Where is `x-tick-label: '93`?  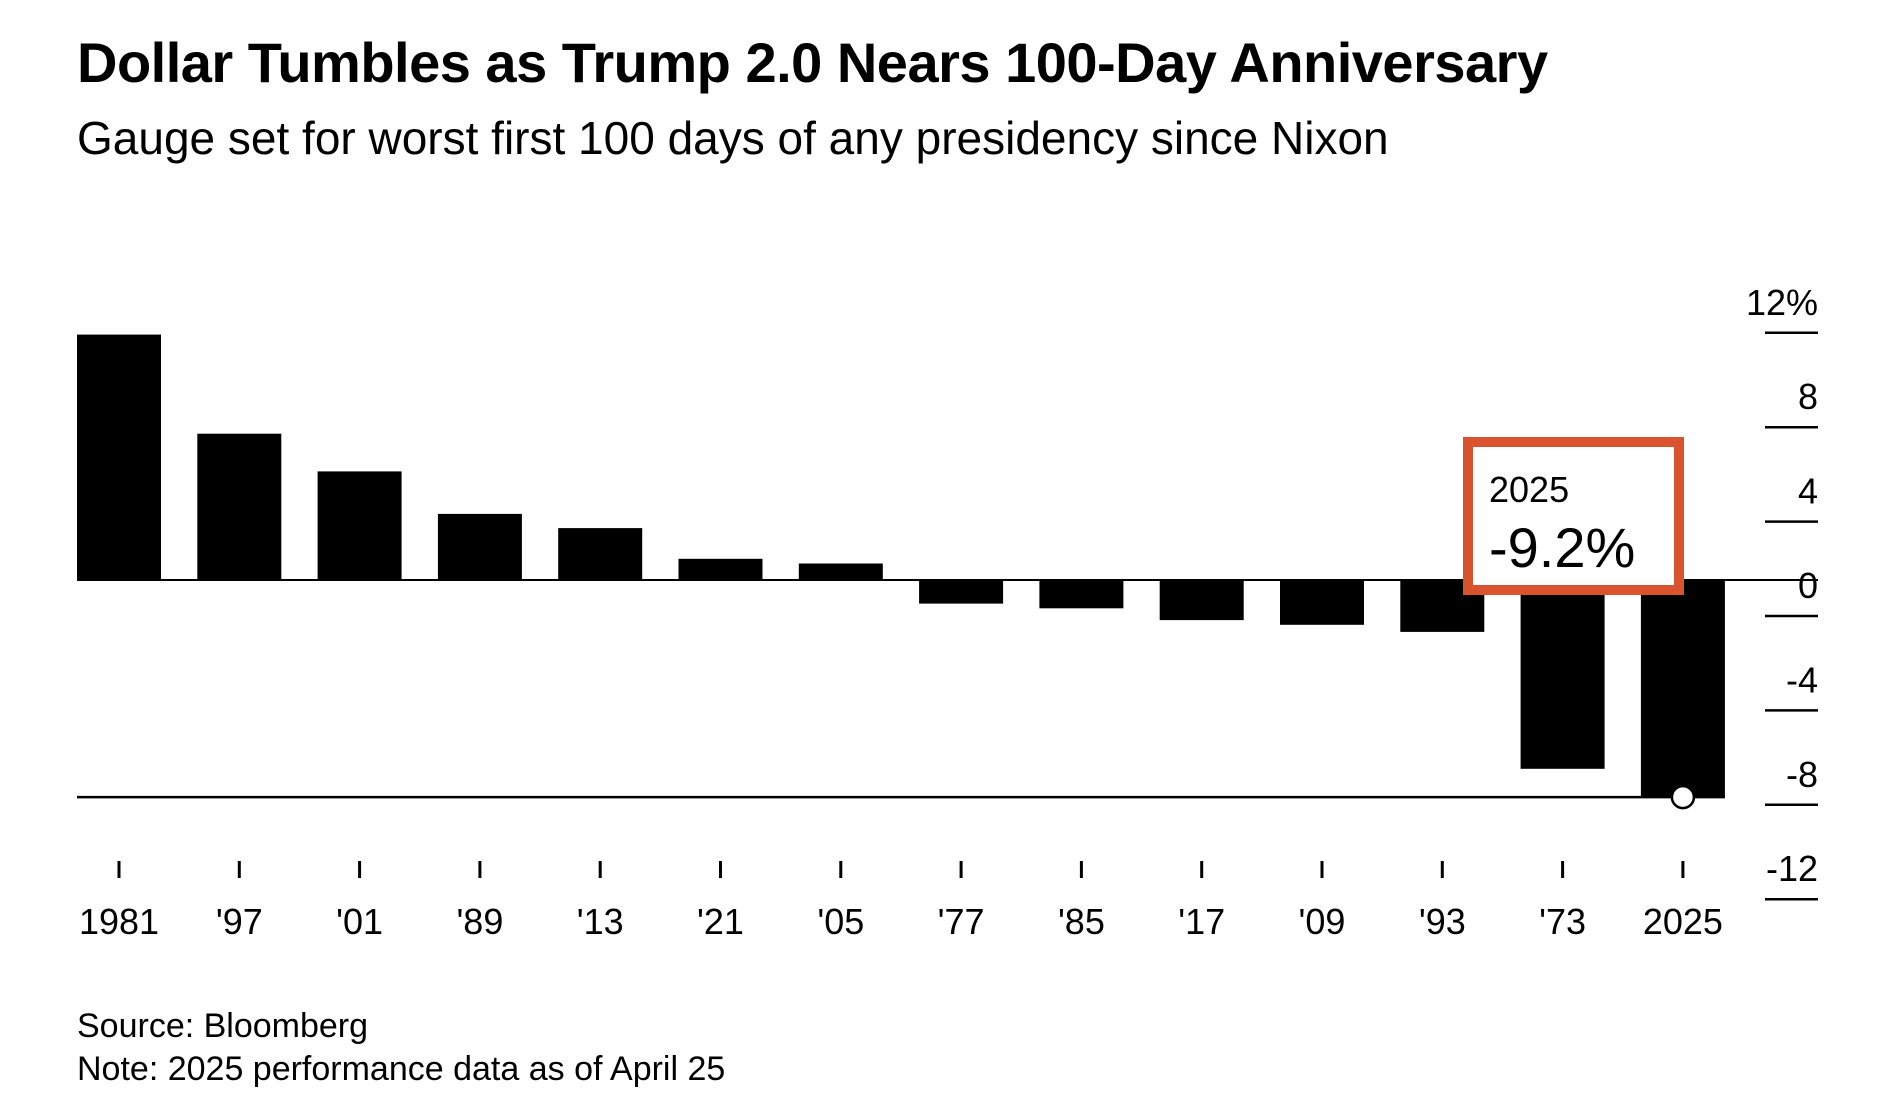 x-tick-label: '93 is located at coordinates (1442, 921).